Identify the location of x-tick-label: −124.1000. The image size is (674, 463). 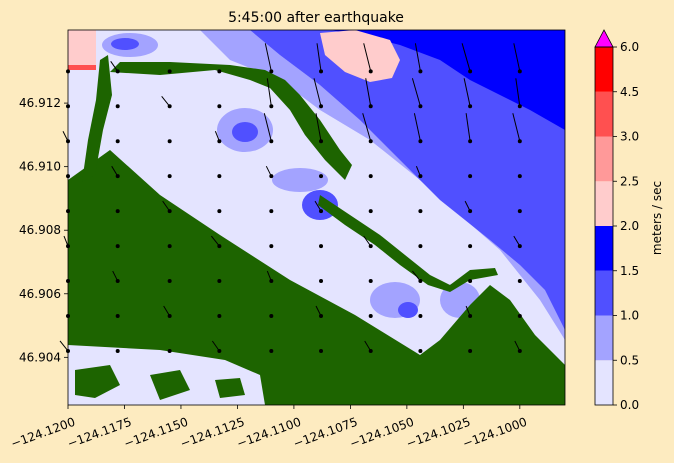
(495, 433).